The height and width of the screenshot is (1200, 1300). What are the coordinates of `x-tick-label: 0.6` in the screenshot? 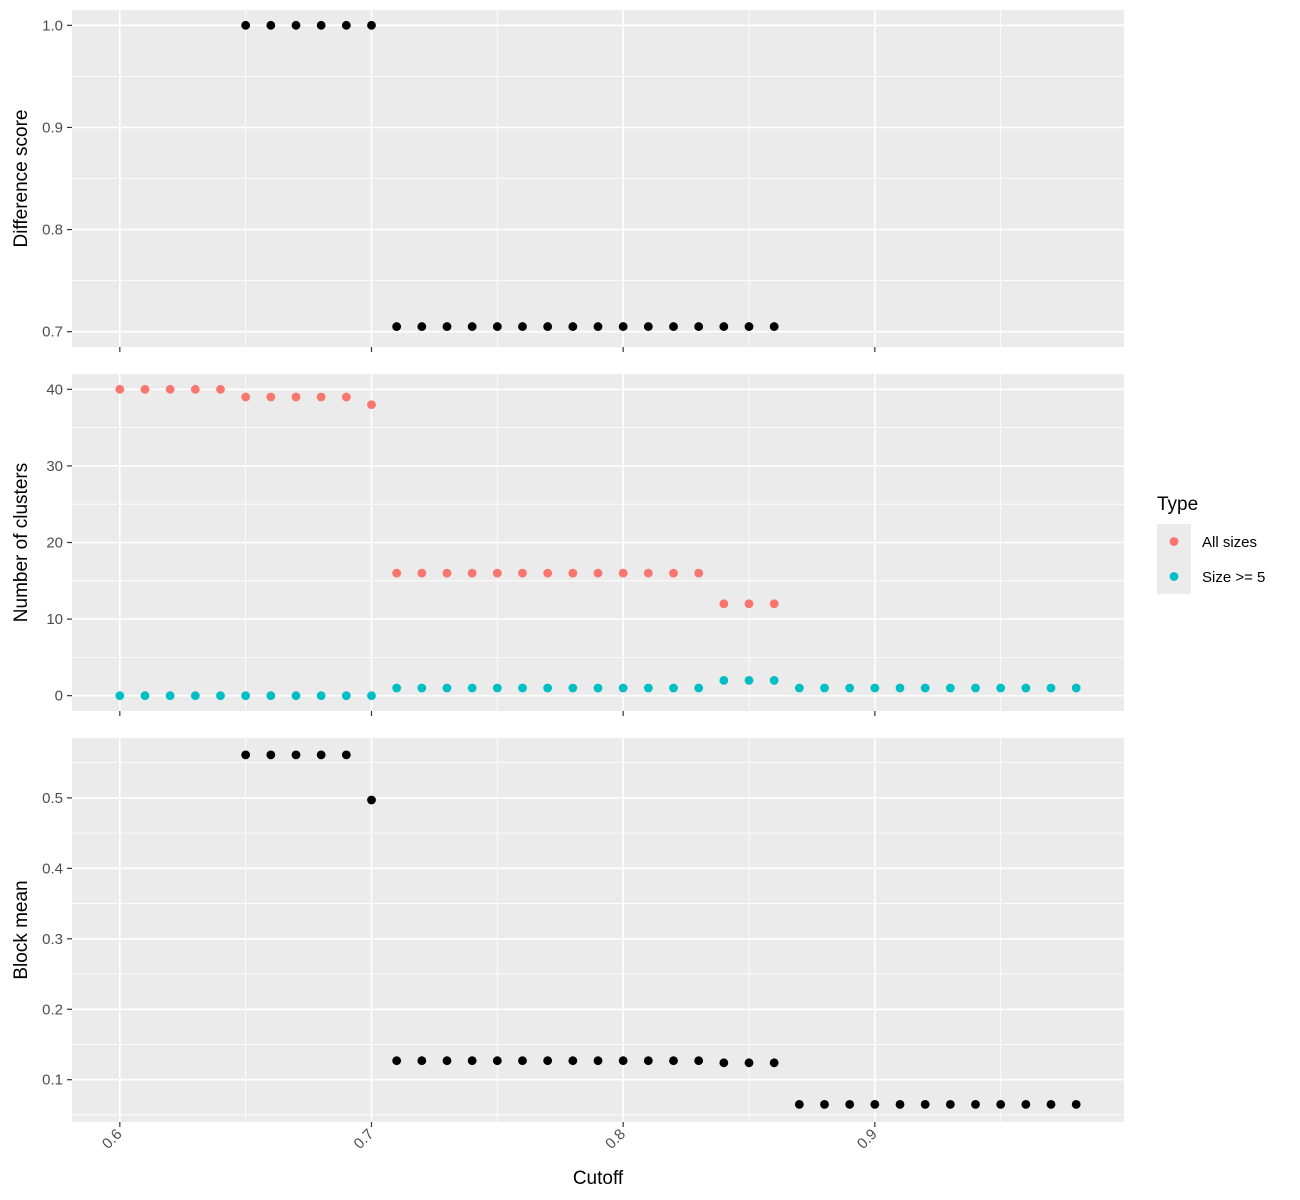 It's located at (112, 1139).